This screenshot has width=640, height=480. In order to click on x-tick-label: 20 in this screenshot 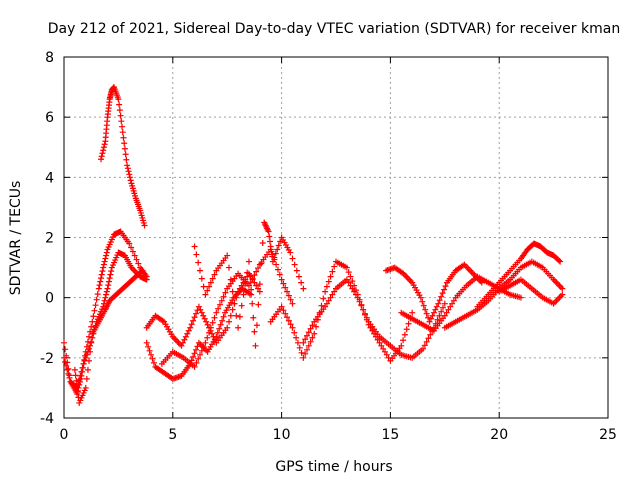, I will do `click(499, 435)`.